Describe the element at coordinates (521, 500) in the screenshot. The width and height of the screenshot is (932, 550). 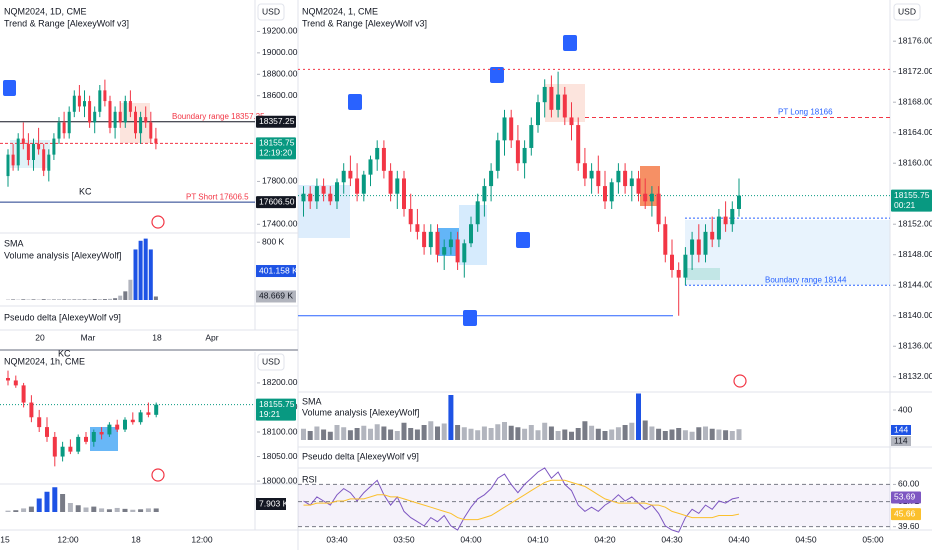
I see `rsi-line` at that location.